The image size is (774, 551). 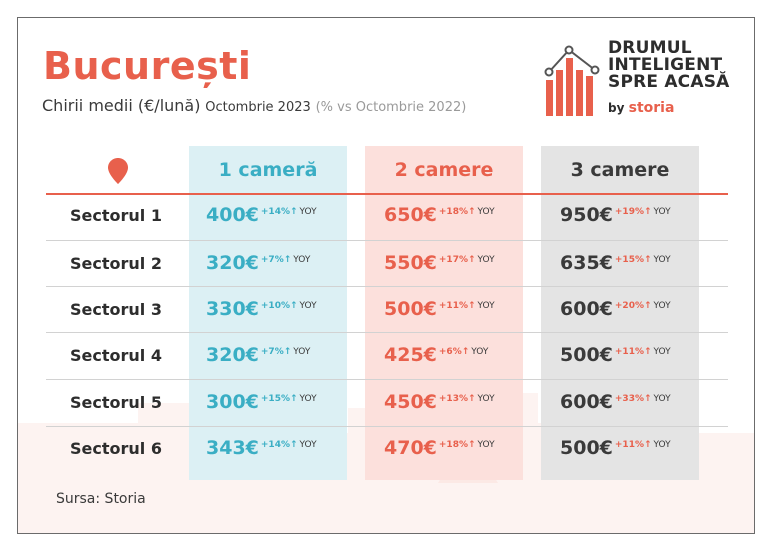 What do you see at coordinates (410, 355) in the screenshot?
I see `price-value: 425€` at bounding box center [410, 355].